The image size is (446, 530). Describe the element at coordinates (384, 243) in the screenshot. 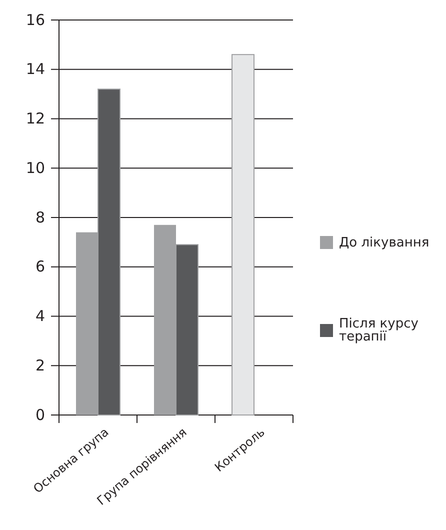

I see `legend-label: До лікування` at that location.